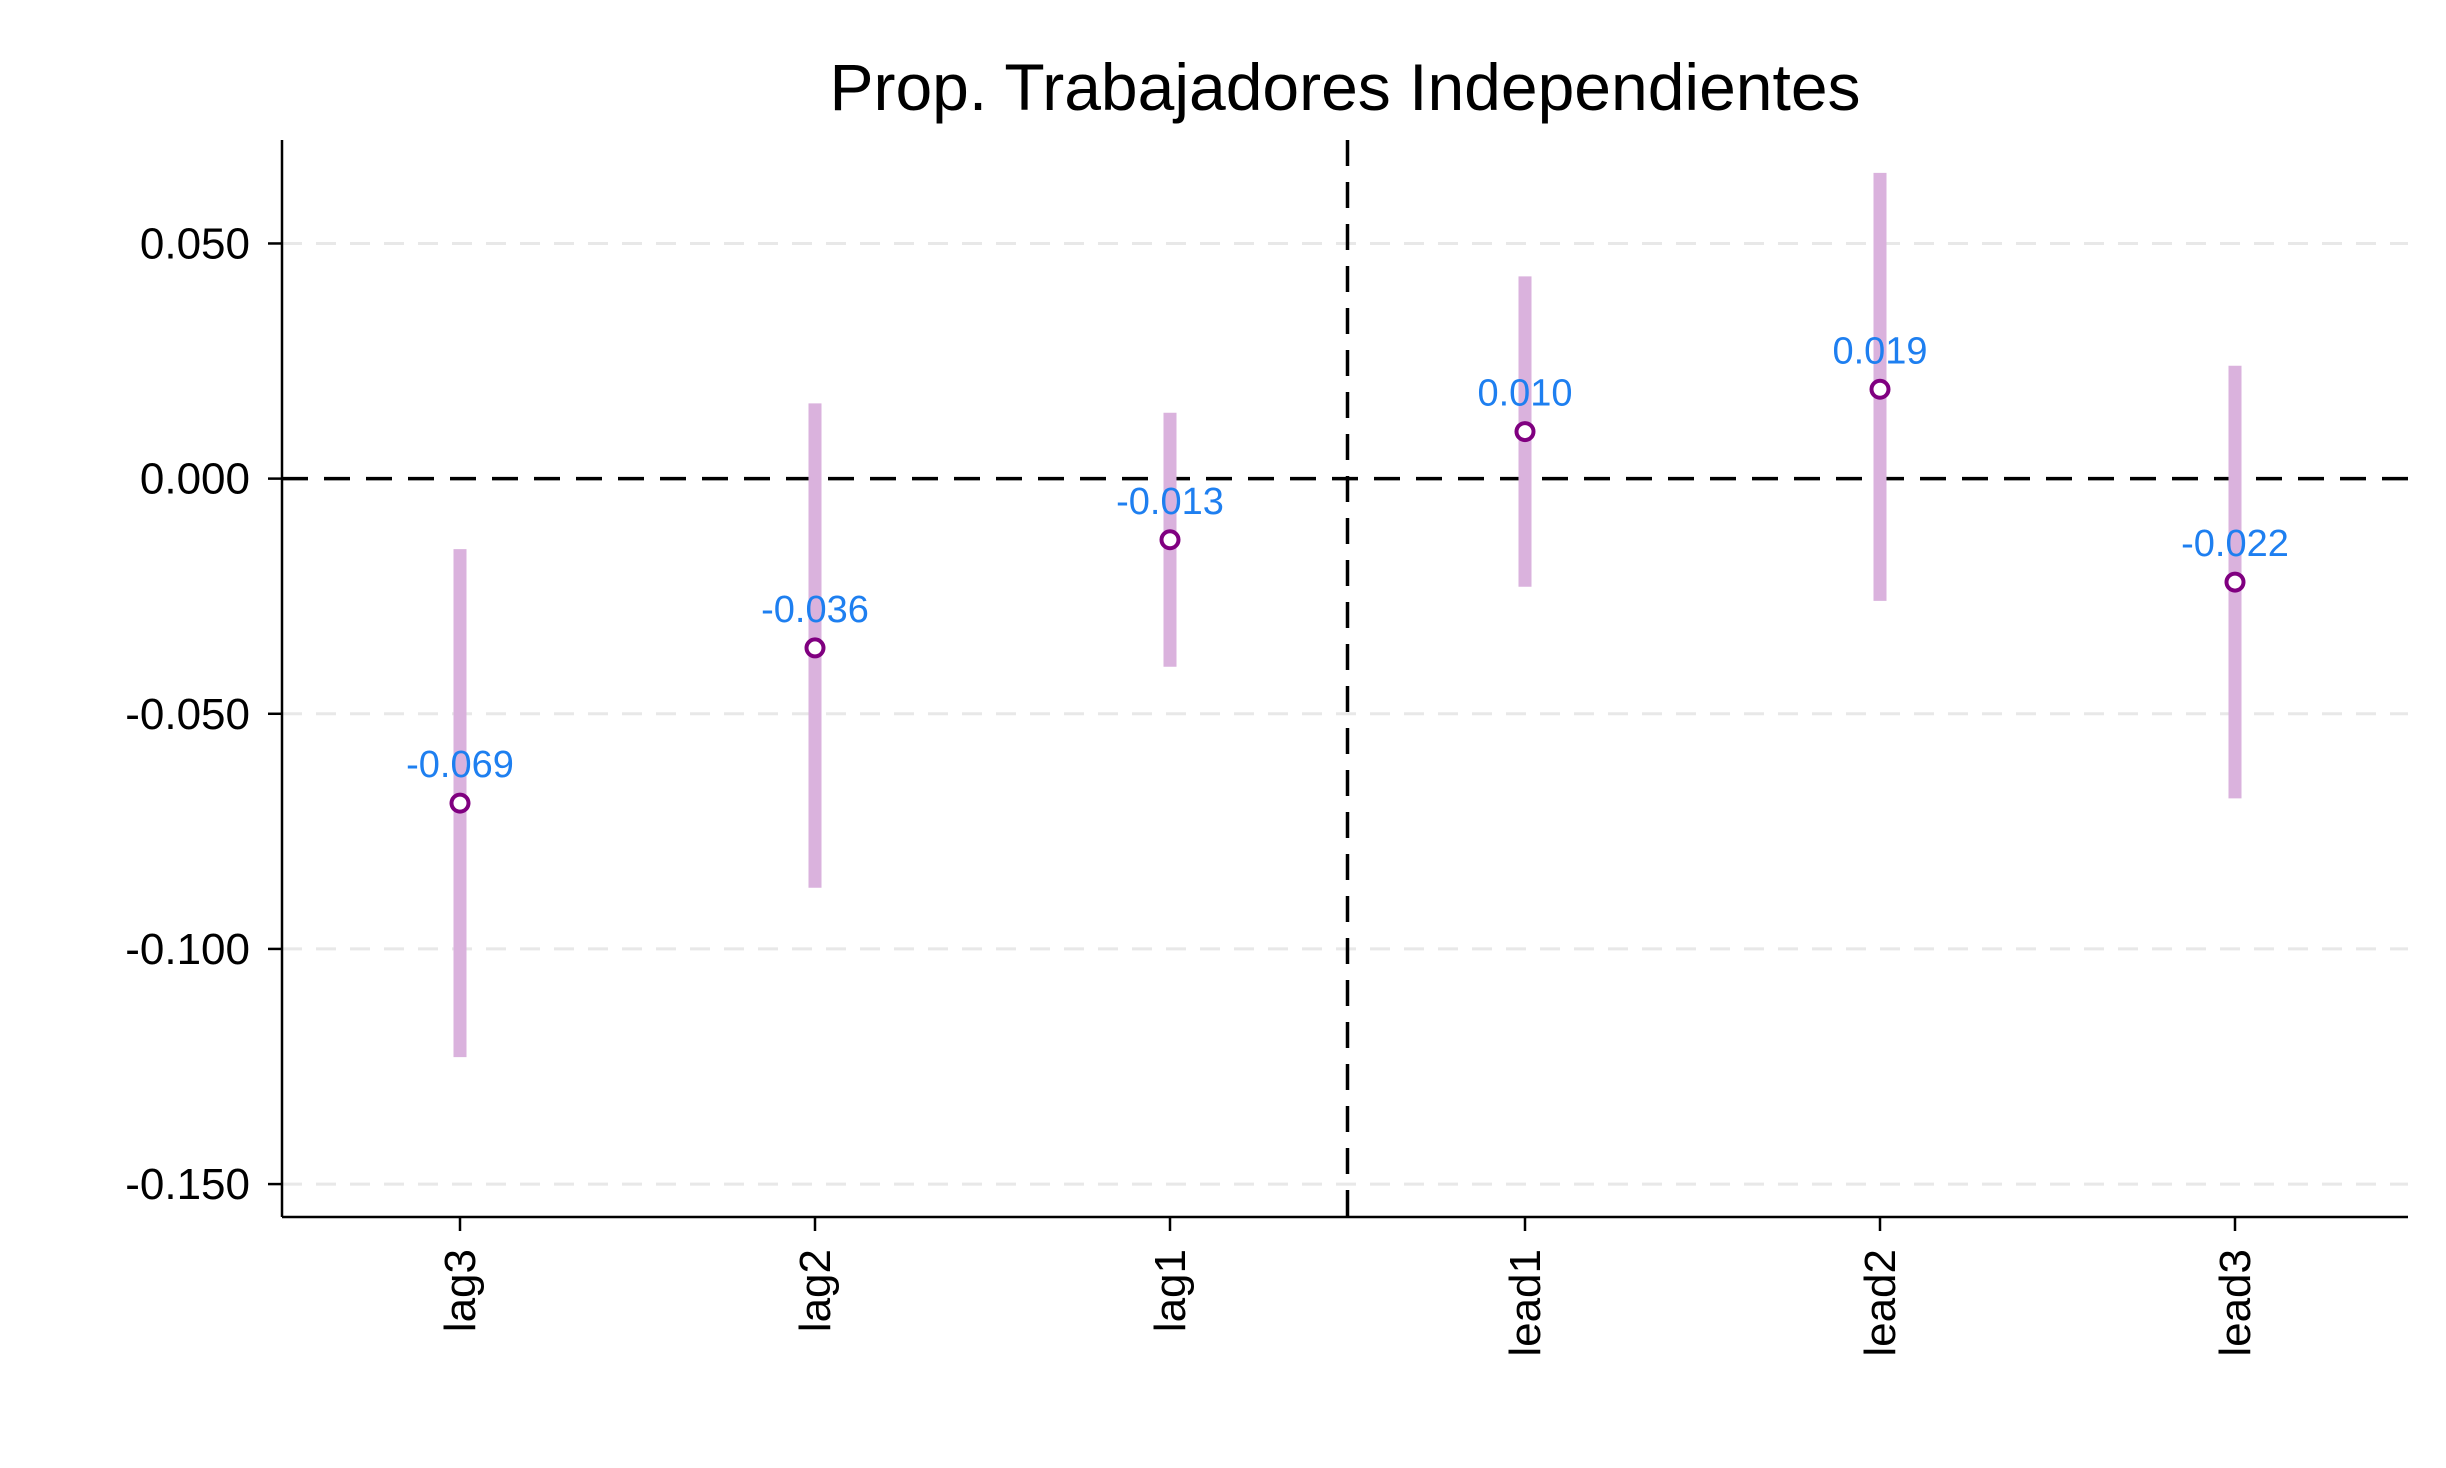  Describe the element at coordinates (815, 610) in the screenshot. I see `estimate-label: -0.036` at that location.